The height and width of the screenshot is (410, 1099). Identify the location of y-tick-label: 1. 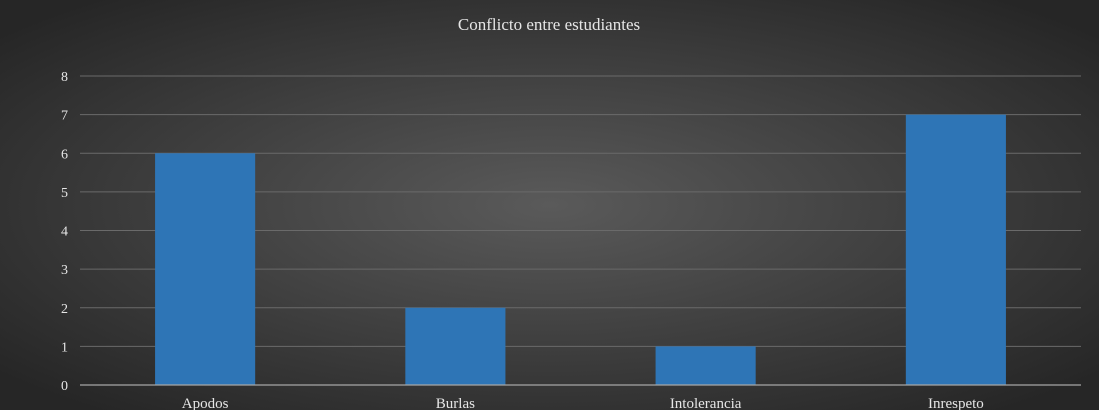
(64, 347).